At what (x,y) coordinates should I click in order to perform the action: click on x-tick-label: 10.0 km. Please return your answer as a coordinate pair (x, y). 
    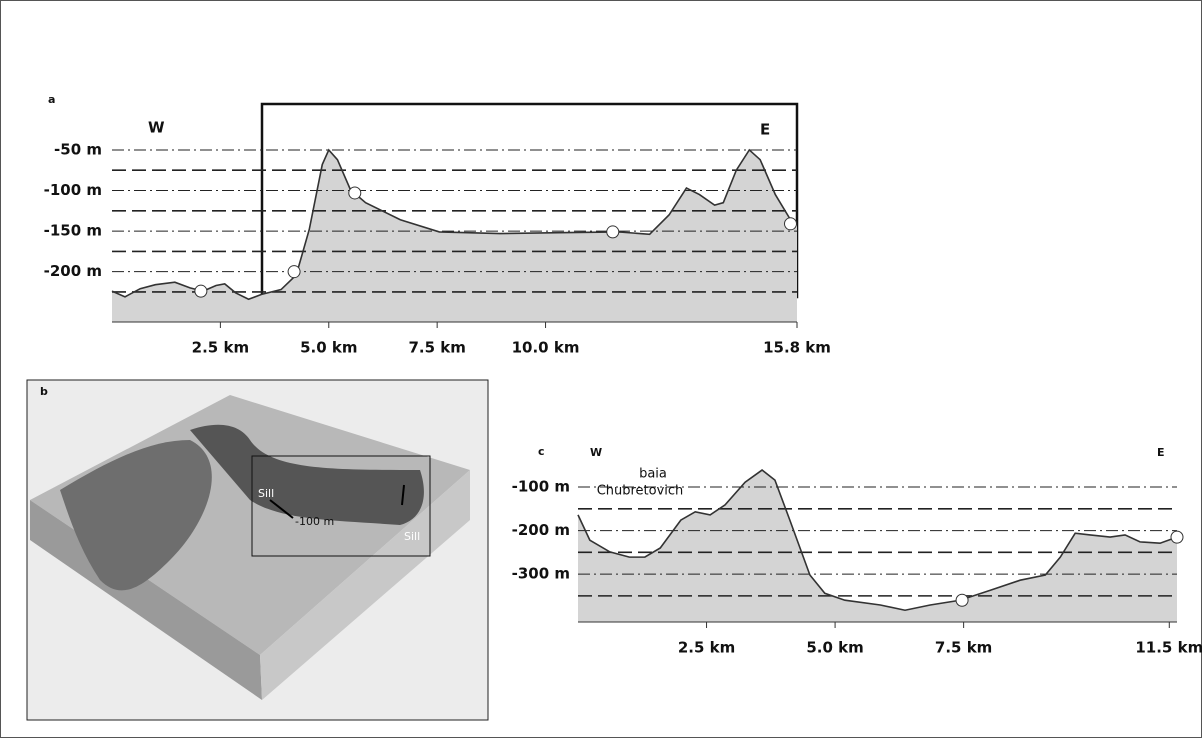
    Looking at the image, I should click on (546, 348).